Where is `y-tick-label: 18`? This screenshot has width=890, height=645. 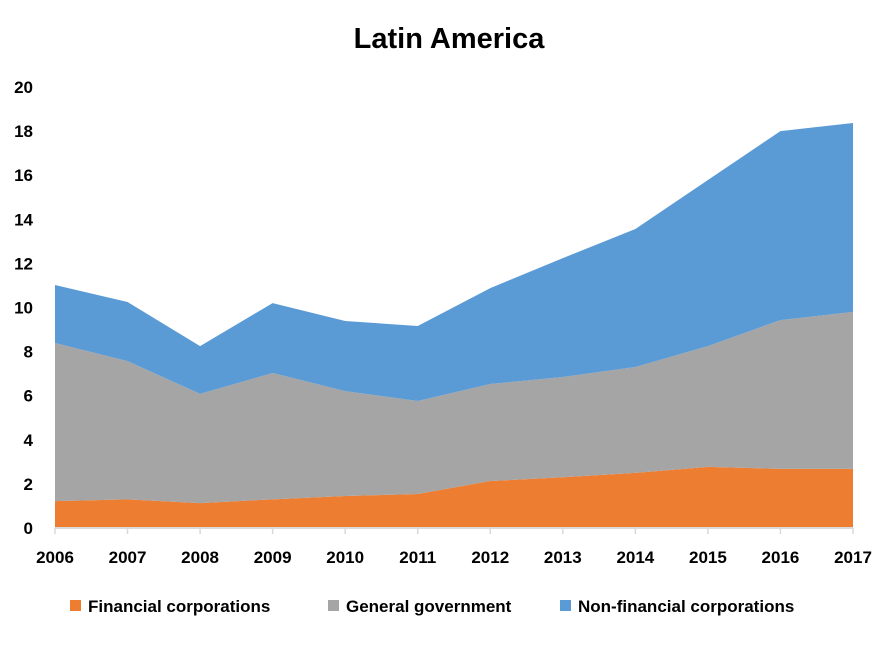
y-tick-label: 18 is located at coordinates (23, 131).